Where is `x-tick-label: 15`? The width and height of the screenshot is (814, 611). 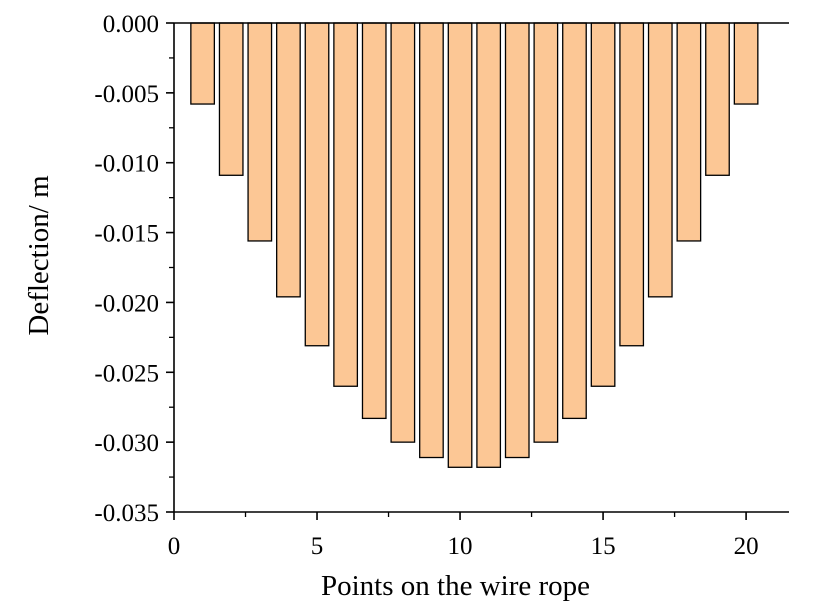 x-tick-label: 15 is located at coordinates (603, 546).